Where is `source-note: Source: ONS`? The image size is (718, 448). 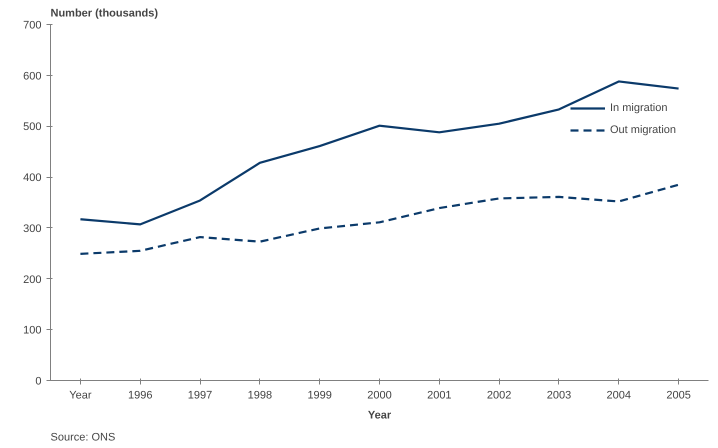
source-note: Source: ONS is located at coordinates (83, 438).